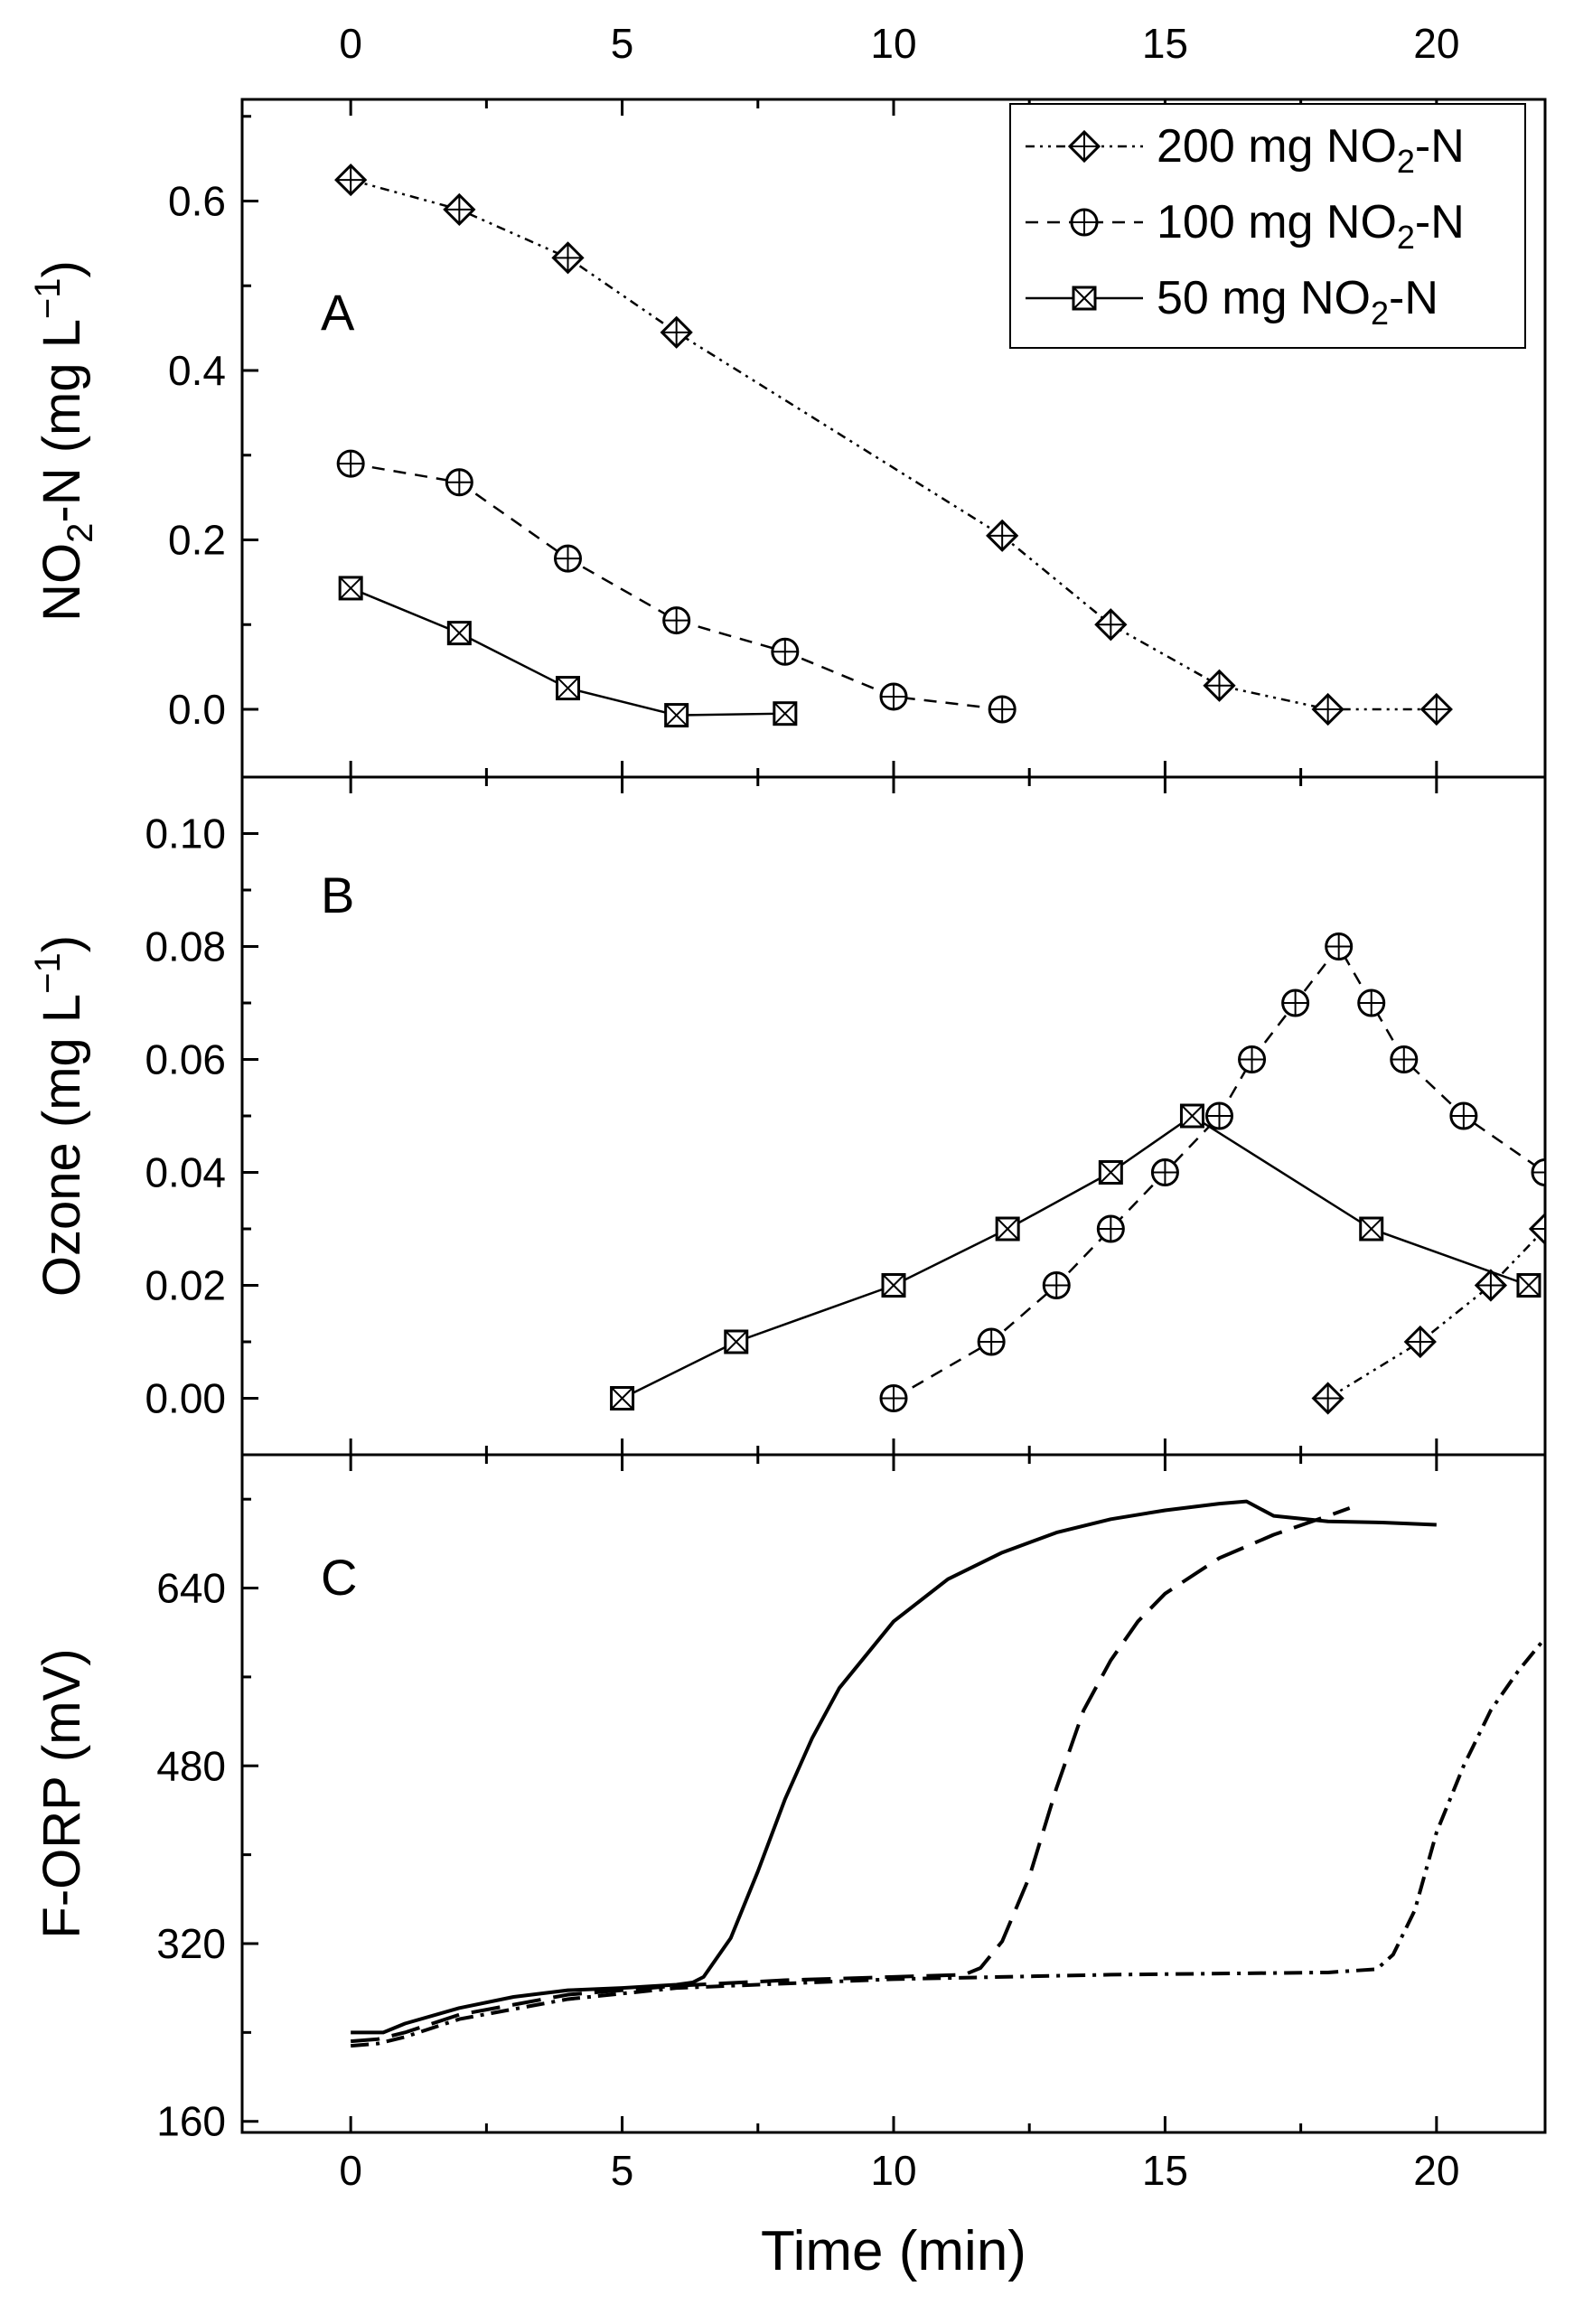 Image resolution: width=1574 pixels, height=2324 pixels. I want to click on legend-label: 50 mg NO2-N, so click(1297, 302).